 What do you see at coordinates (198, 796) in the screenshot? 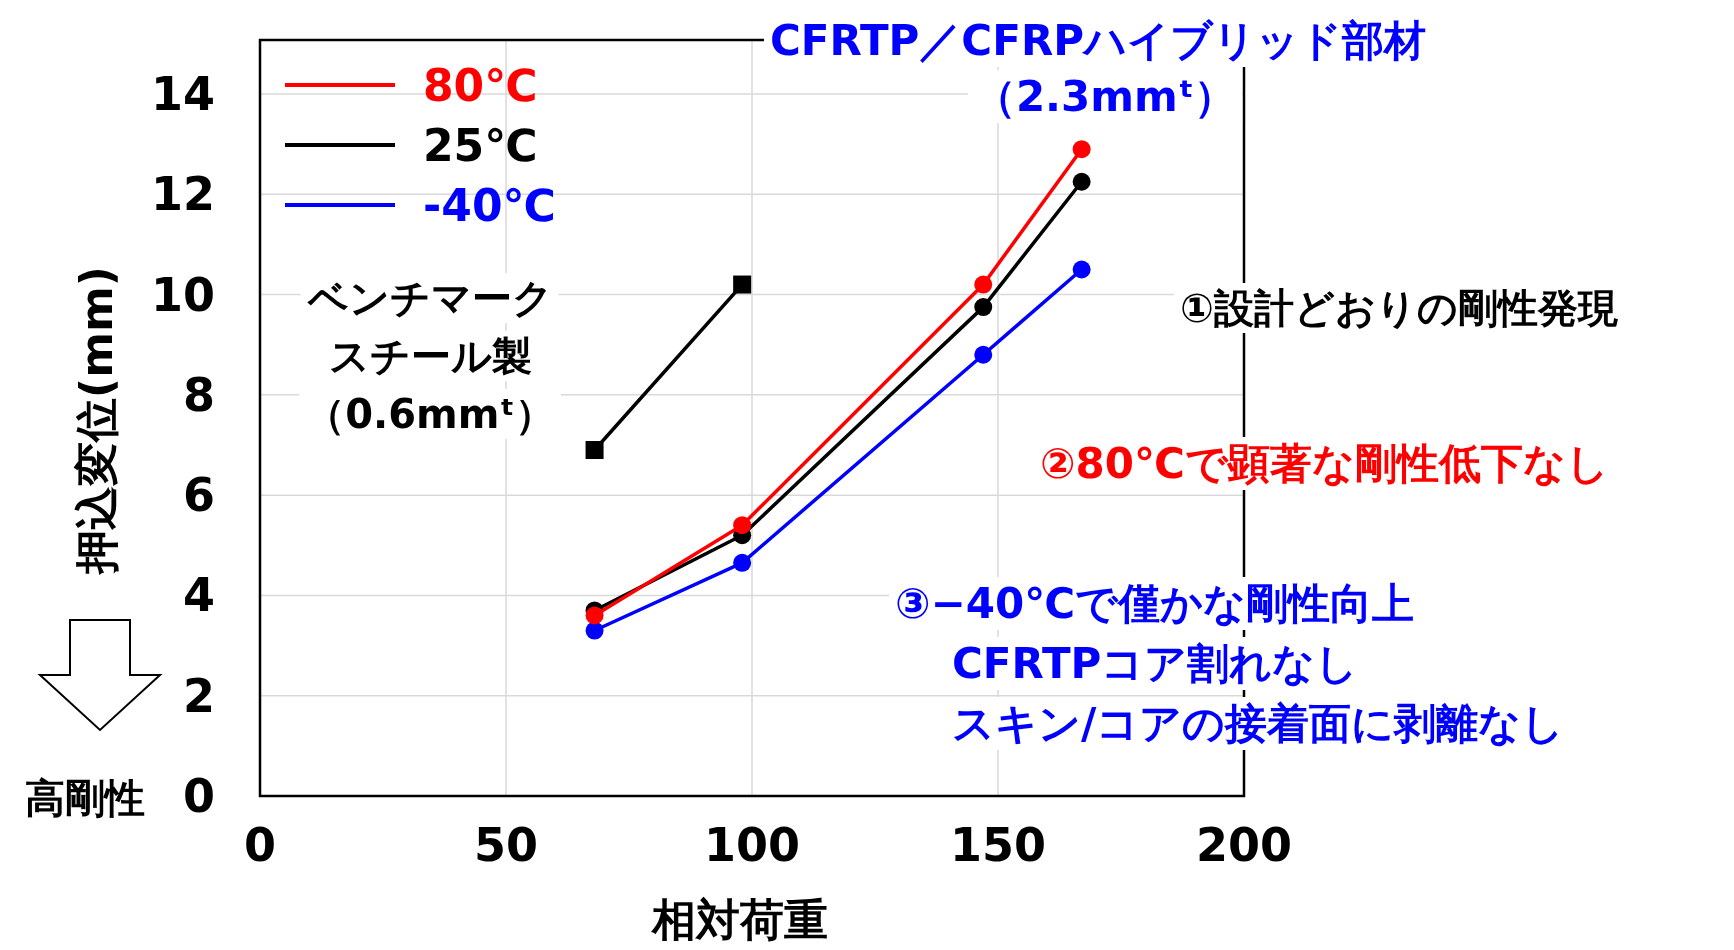
I see `y-tick-label: 0` at bounding box center [198, 796].